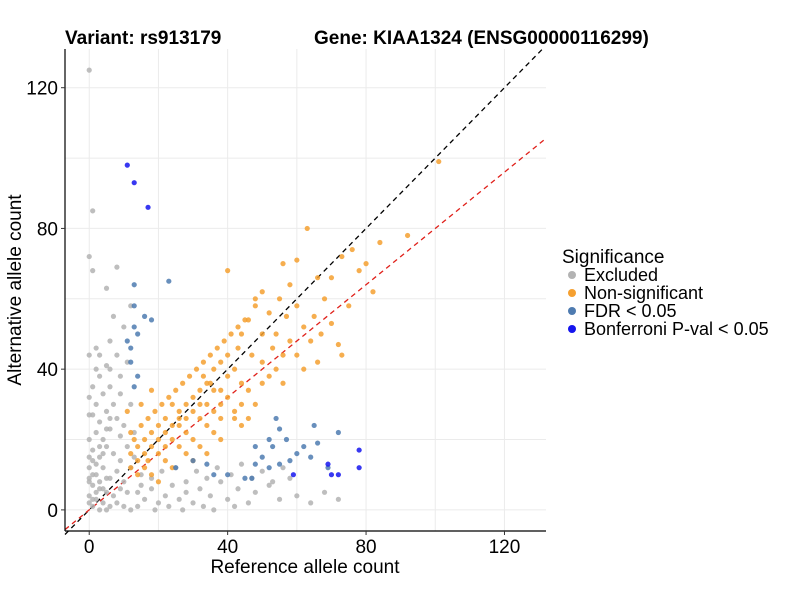 The height and width of the screenshot is (600, 800). Describe the element at coordinates (89, 547) in the screenshot. I see `x-tick-label: 0` at that location.